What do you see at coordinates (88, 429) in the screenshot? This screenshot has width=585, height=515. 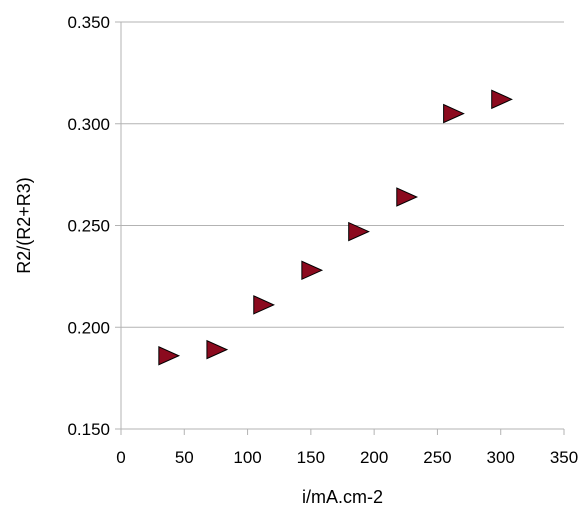 I see `y-tick-label: 0.150` at bounding box center [88, 429].